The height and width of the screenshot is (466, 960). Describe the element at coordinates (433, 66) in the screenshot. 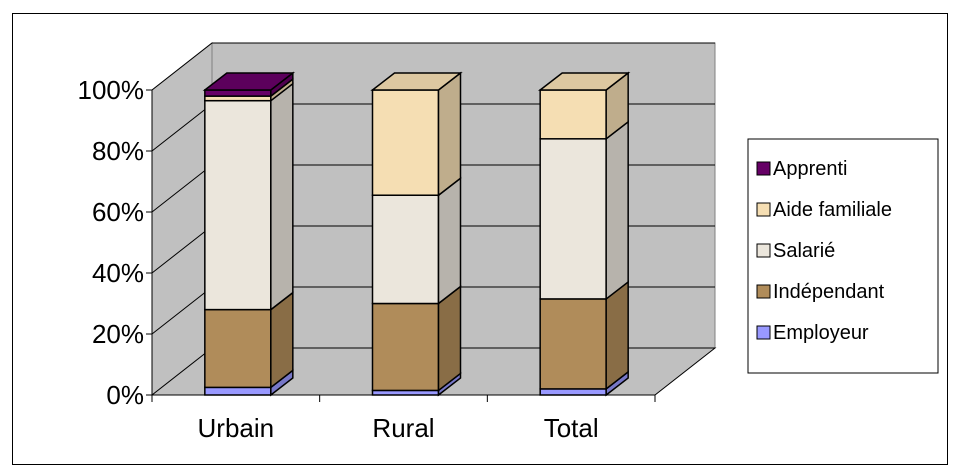

I see `gridline` at that location.